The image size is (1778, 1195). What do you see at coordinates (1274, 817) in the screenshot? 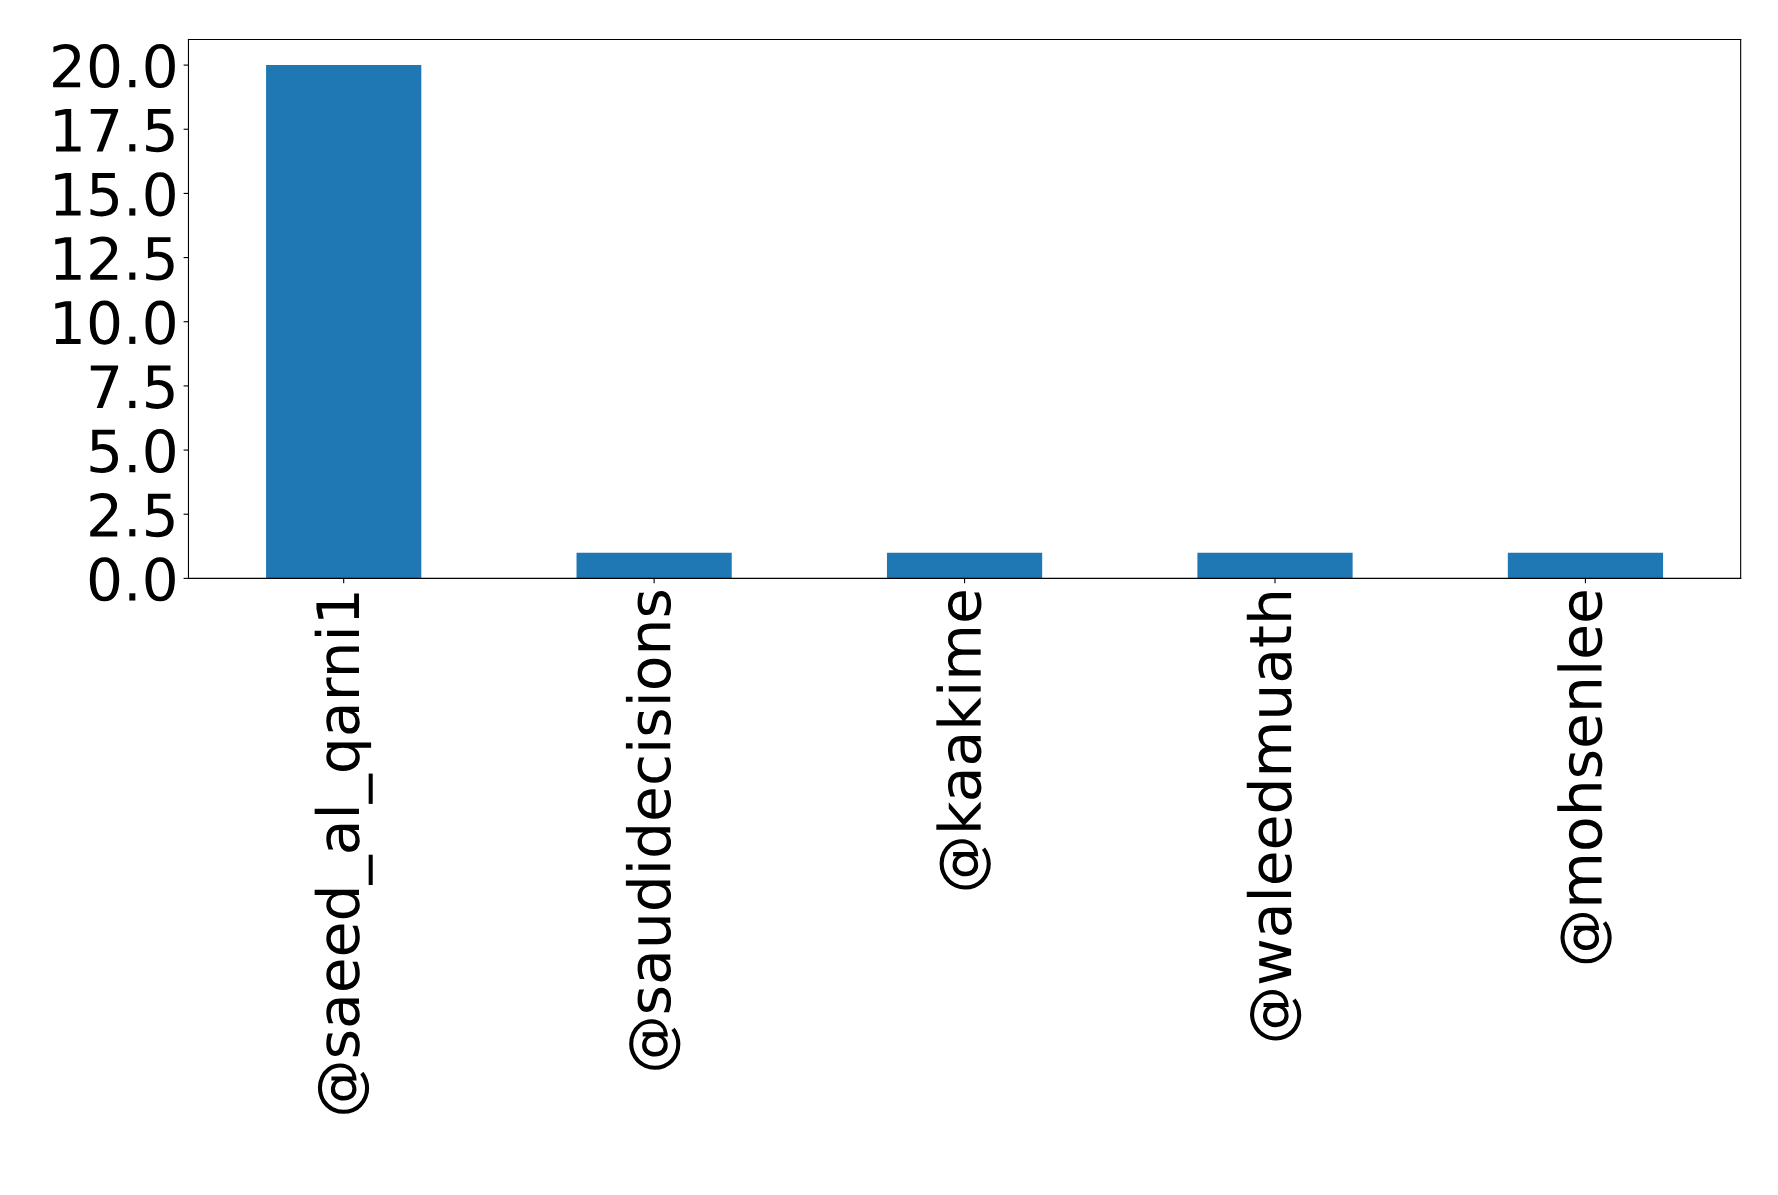
I see `x-tick-label: @waleedmuath` at bounding box center [1274, 817].